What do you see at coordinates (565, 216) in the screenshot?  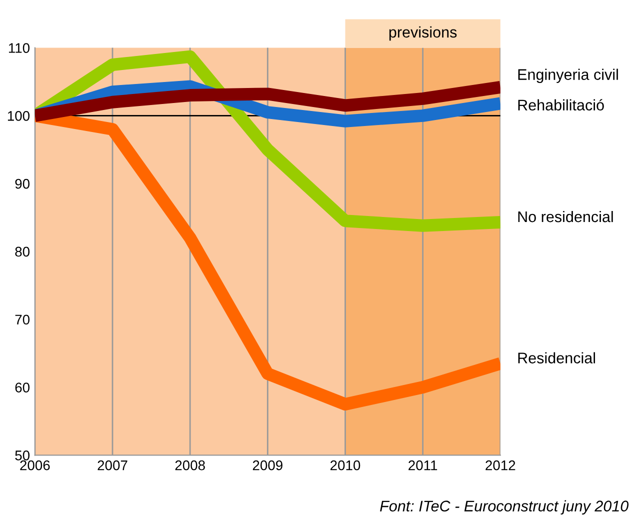 I see `series-label: No residencial` at bounding box center [565, 216].